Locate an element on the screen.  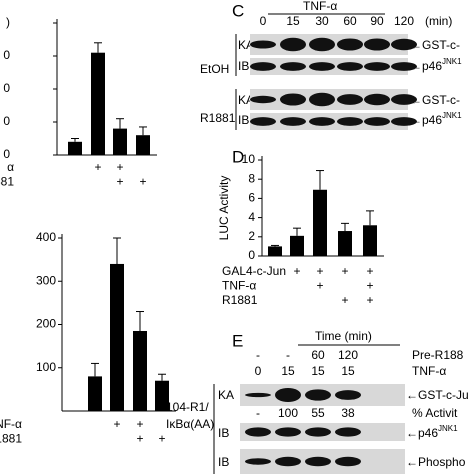
cell: 0 is located at coordinates (258, 371).